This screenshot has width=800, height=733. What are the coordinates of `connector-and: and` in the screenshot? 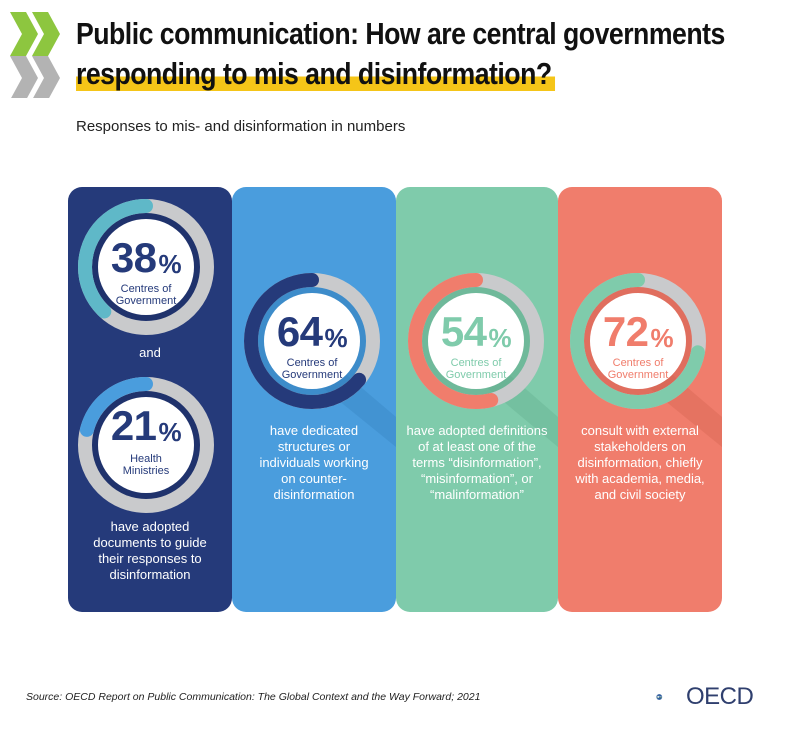 It's located at (150, 352).